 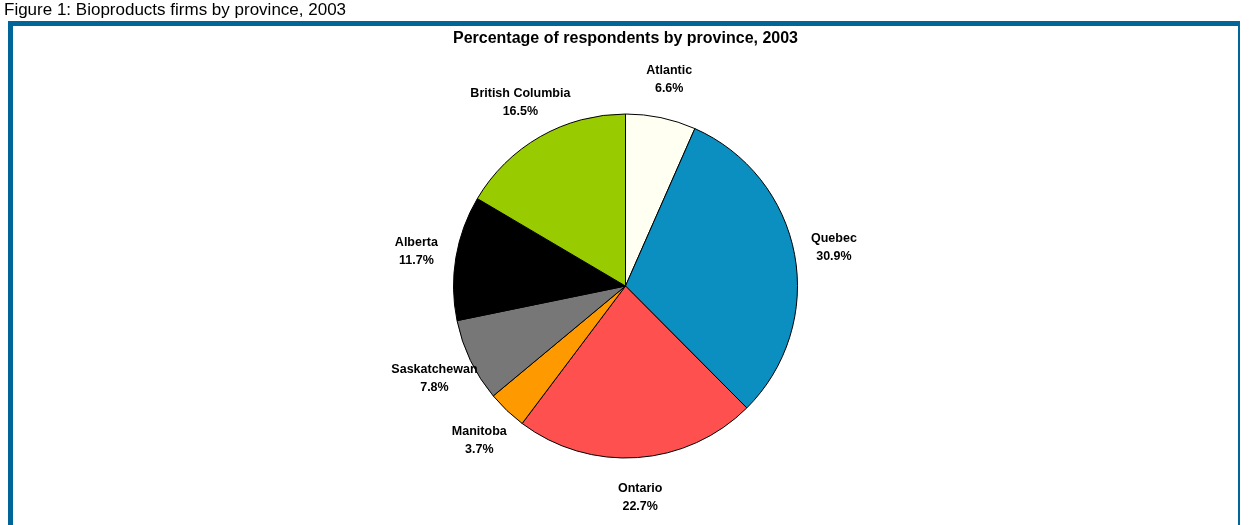 What do you see at coordinates (625, 37) in the screenshot?
I see `chart-title: Percentage of respondents by province, 2003` at bounding box center [625, 37].